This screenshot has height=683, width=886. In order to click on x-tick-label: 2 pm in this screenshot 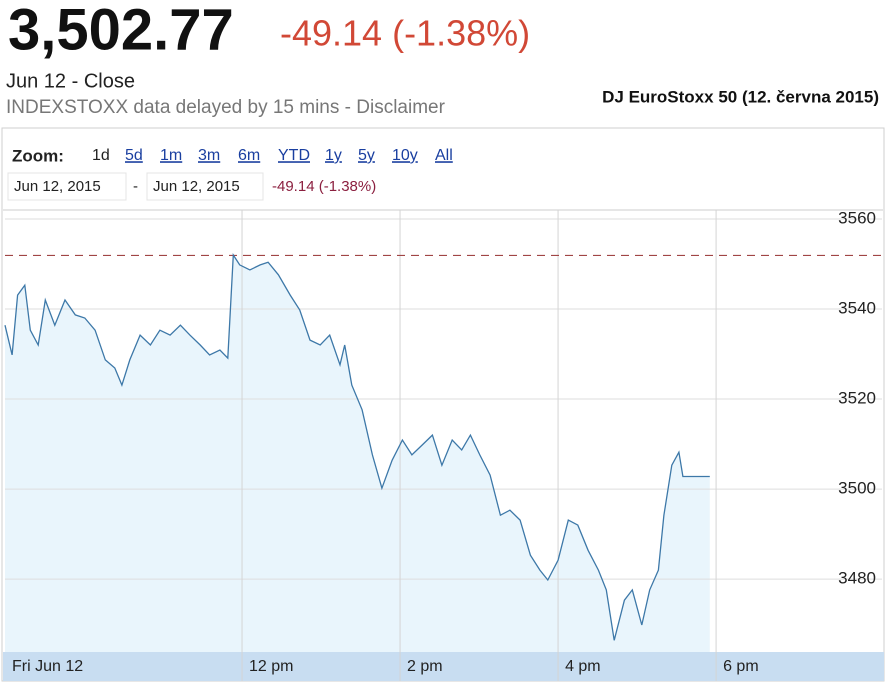, I will do `click(425, 666)`.